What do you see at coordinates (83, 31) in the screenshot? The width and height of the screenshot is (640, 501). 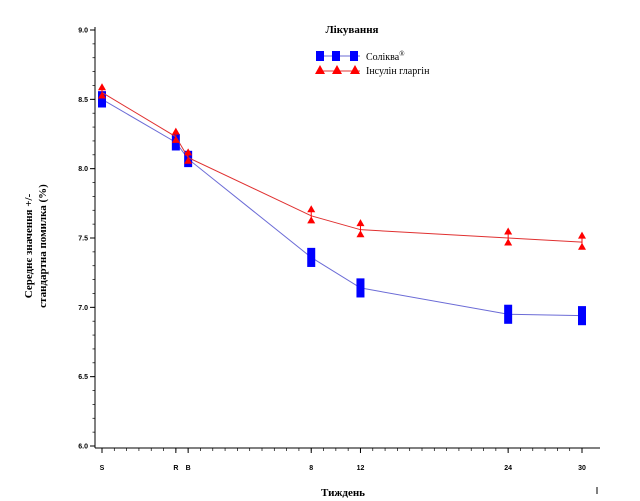 I see `y-tick-label: 9.0` at bounding box center [83, 31].